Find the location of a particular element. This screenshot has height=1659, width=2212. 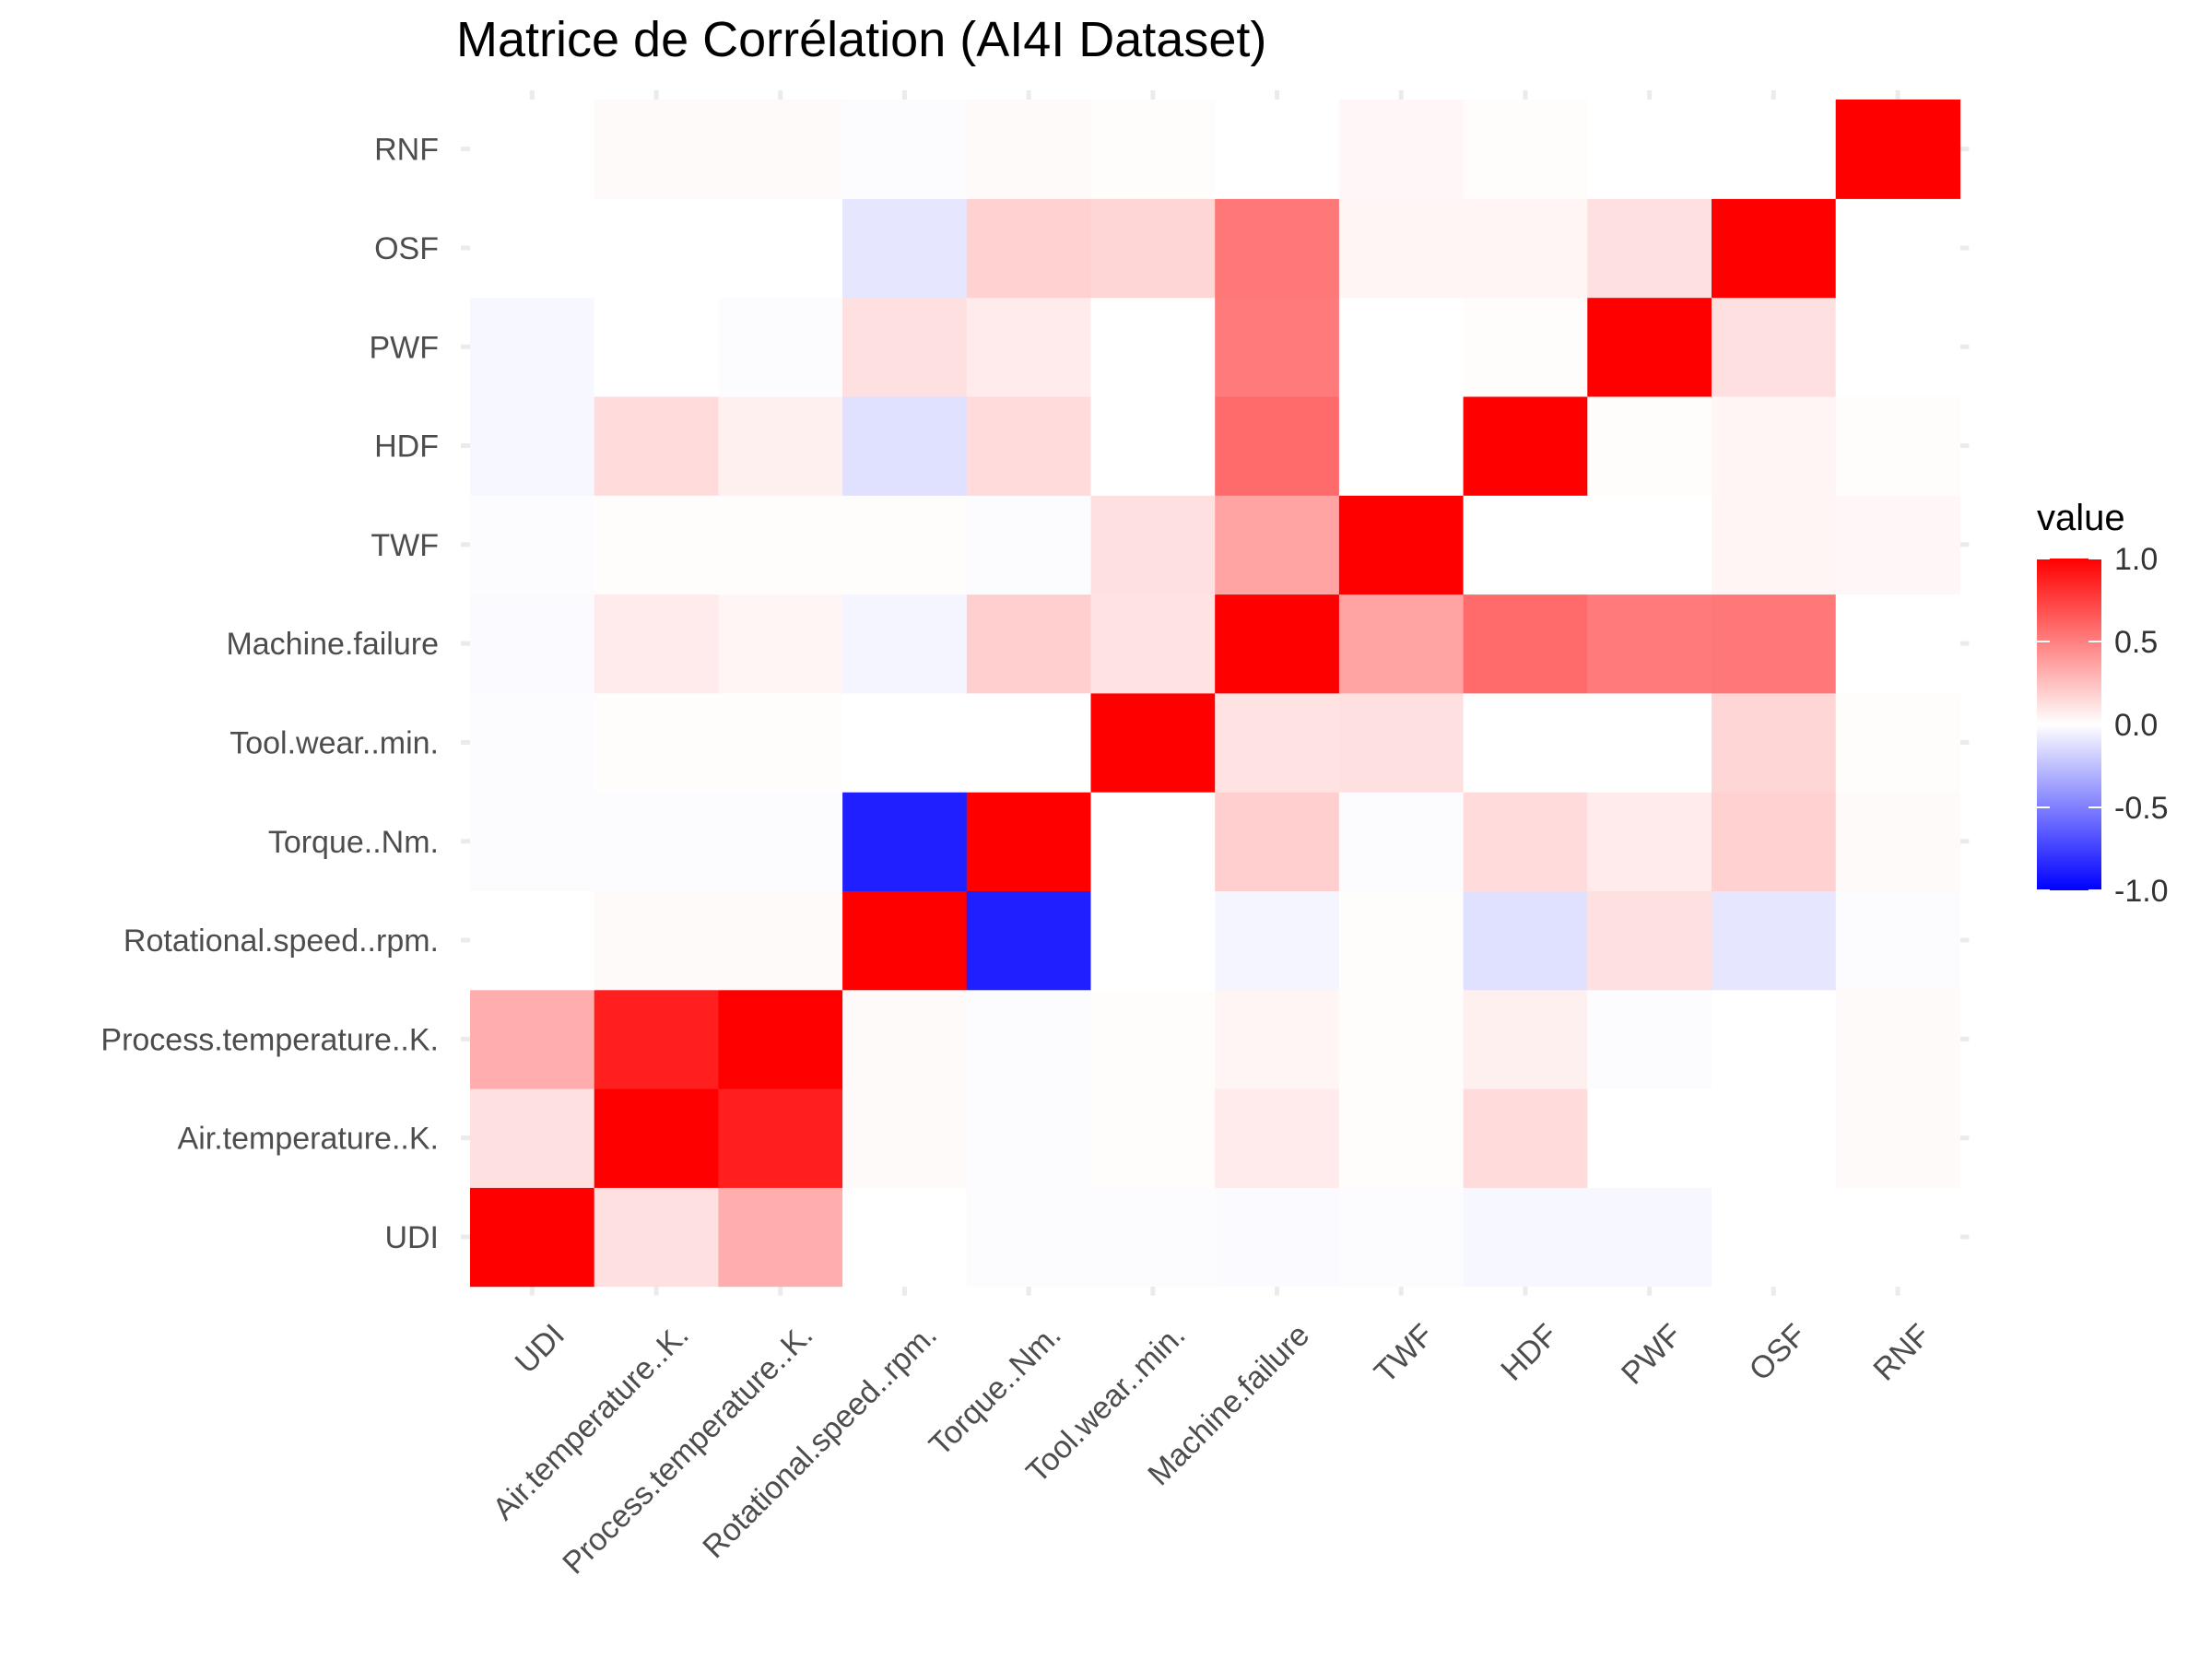

y-tick-label: Torque..Nm. is located at coordinates (353, 842).